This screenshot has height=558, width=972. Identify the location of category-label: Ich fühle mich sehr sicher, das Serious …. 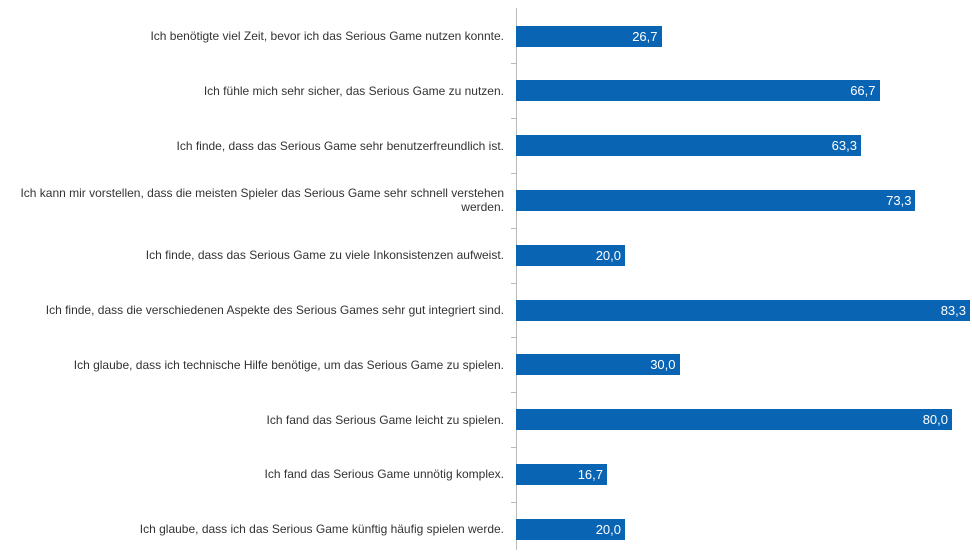
(353, 90).